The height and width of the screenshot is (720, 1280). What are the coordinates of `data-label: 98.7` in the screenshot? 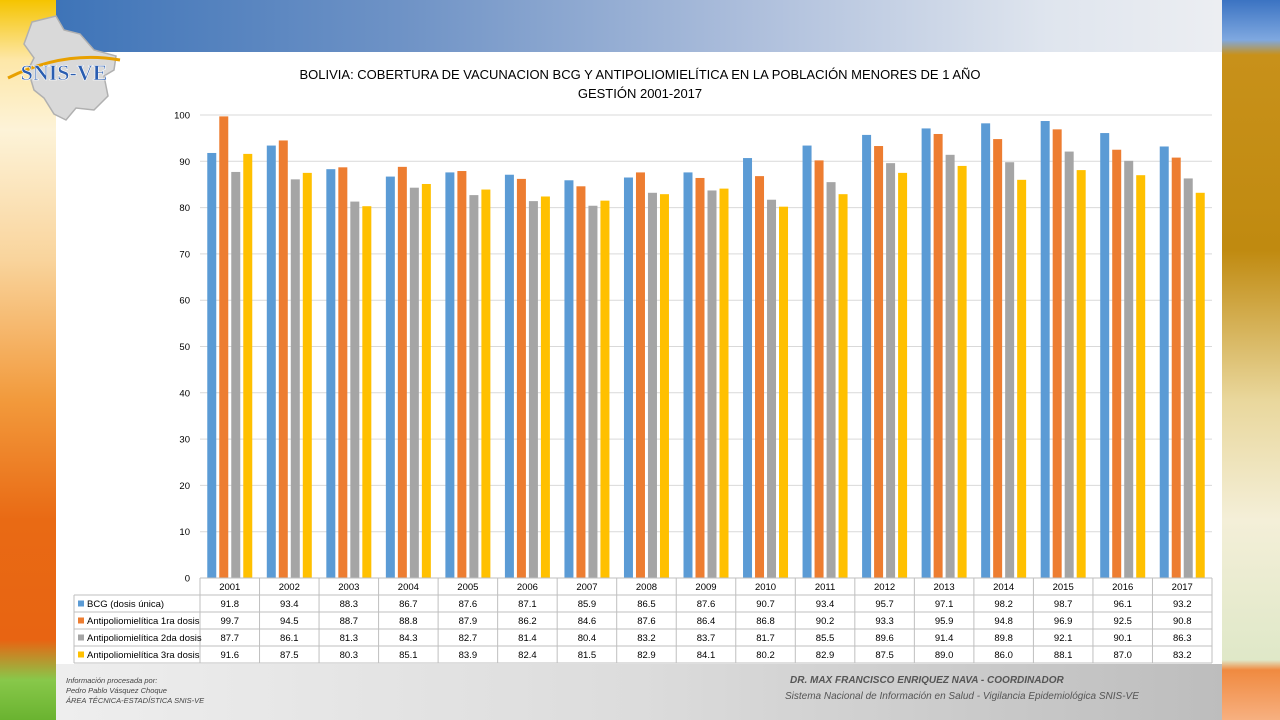 It's located at (1063, 604).